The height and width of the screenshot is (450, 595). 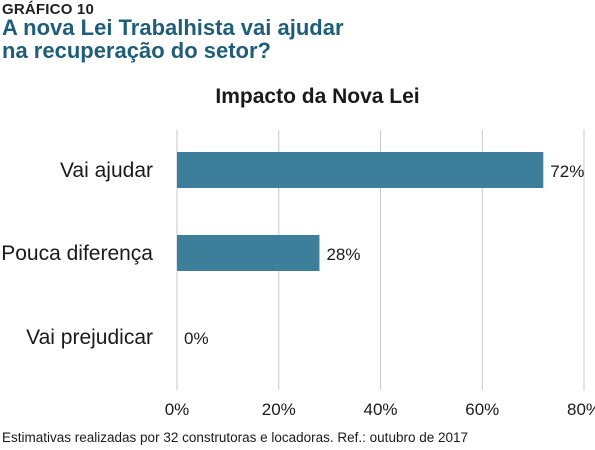 What do you see at coordinates (581, 409) in the screenshot?
I see `x-tick-label: 80%` at bounding box center [581, 409].